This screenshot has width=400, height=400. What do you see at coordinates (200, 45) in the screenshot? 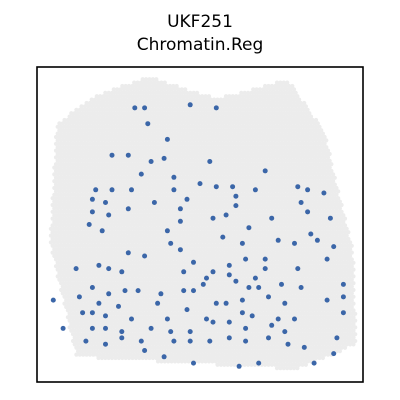
I see `chart-title-line-2: Chromatin.Reg` at bounding box center [200, 45].